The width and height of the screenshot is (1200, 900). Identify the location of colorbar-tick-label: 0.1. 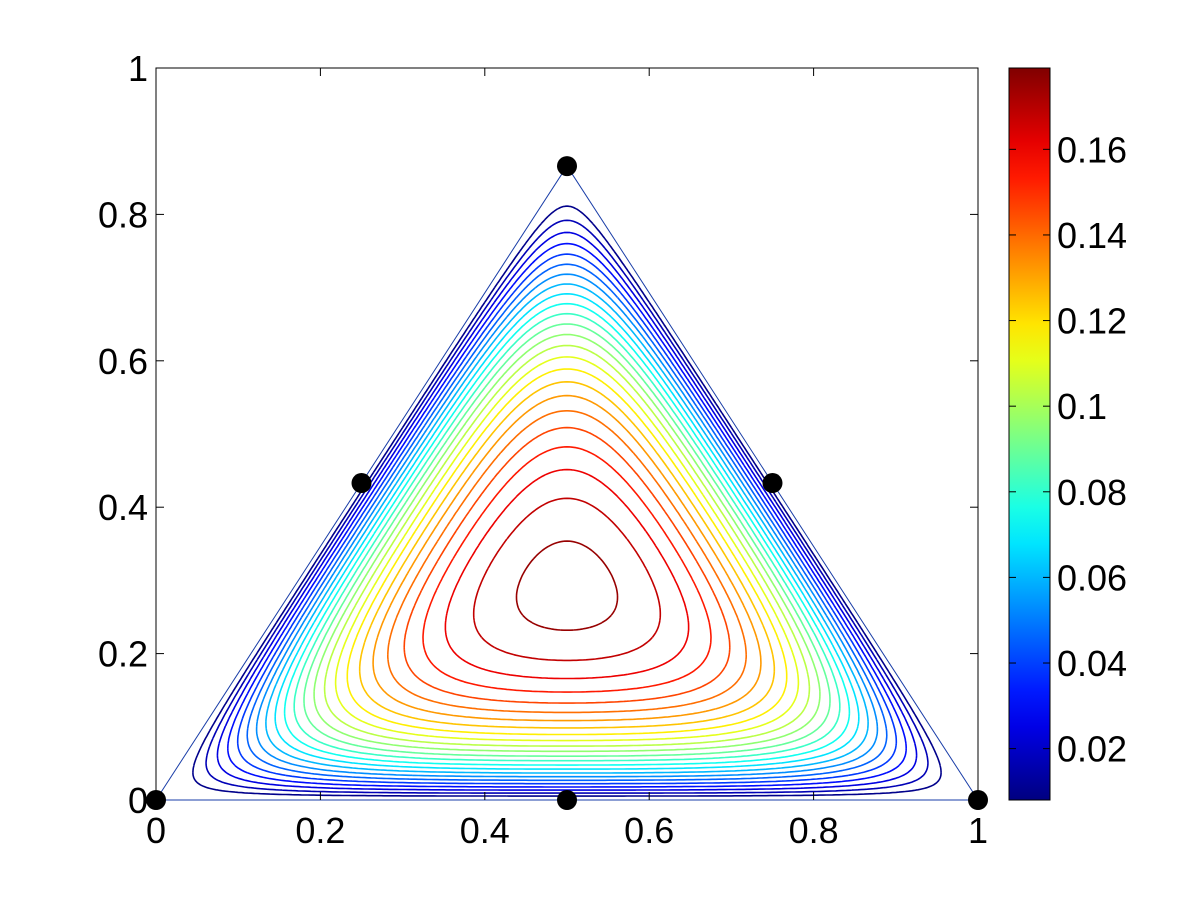
(1082, 406).